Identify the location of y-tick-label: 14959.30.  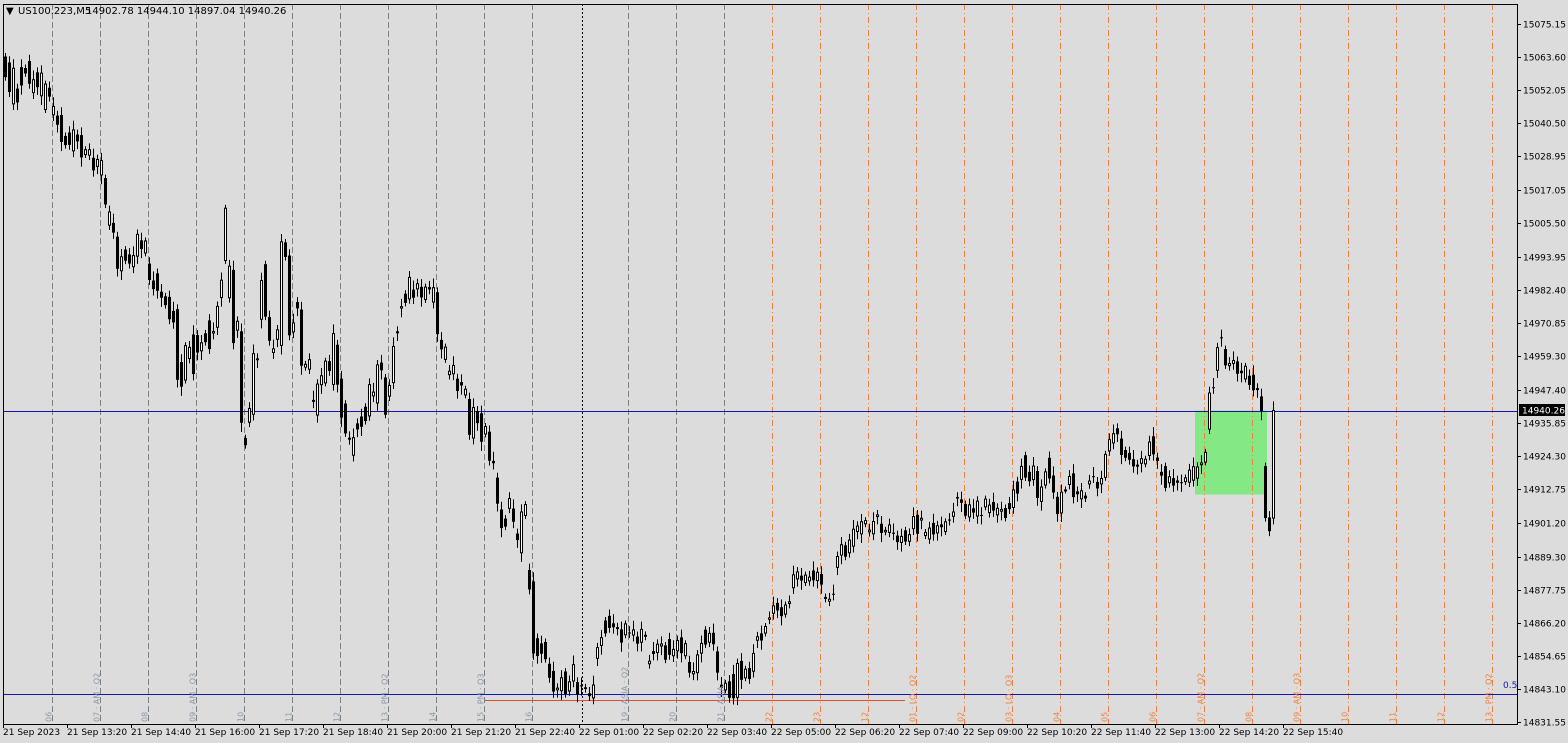
(1544, 358).